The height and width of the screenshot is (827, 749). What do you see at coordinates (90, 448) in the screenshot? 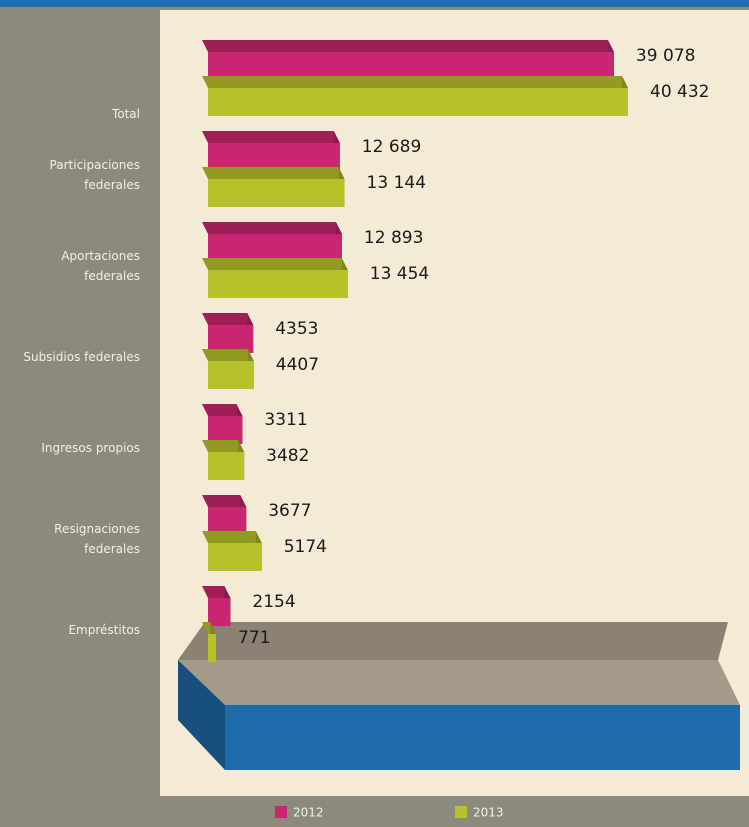
I see `category-label: Ingresos propios` at bounding box center [90, 448].